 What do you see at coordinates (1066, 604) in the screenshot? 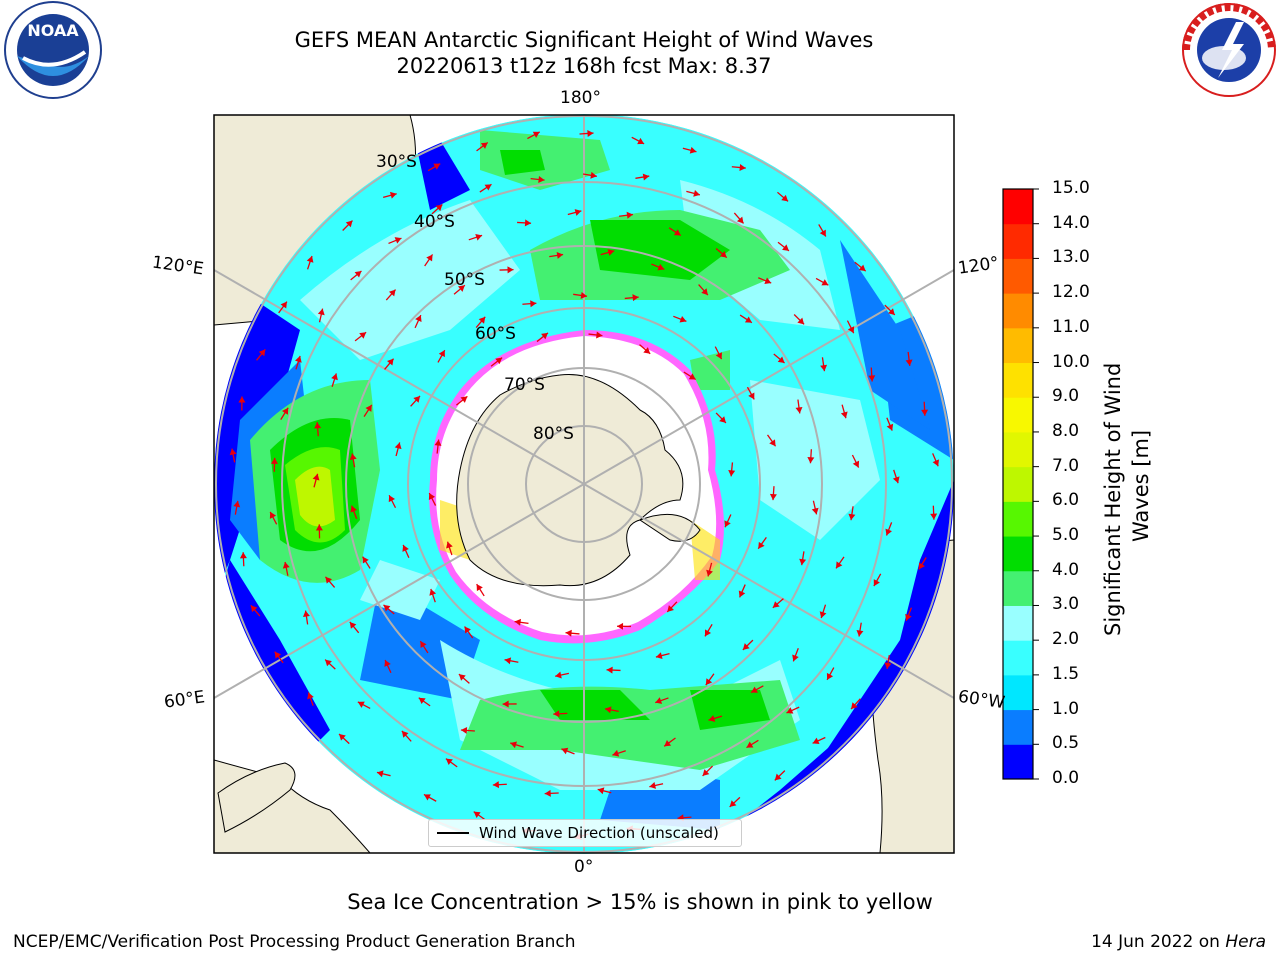
I see `colorbar-tick-label: 3.0` at bounding box center [1066, 604].